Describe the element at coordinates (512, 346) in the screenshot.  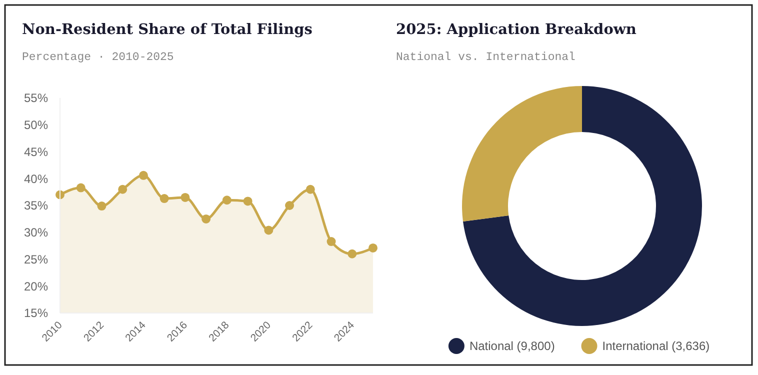
I see `legend-label: National (9,800)` at that location.